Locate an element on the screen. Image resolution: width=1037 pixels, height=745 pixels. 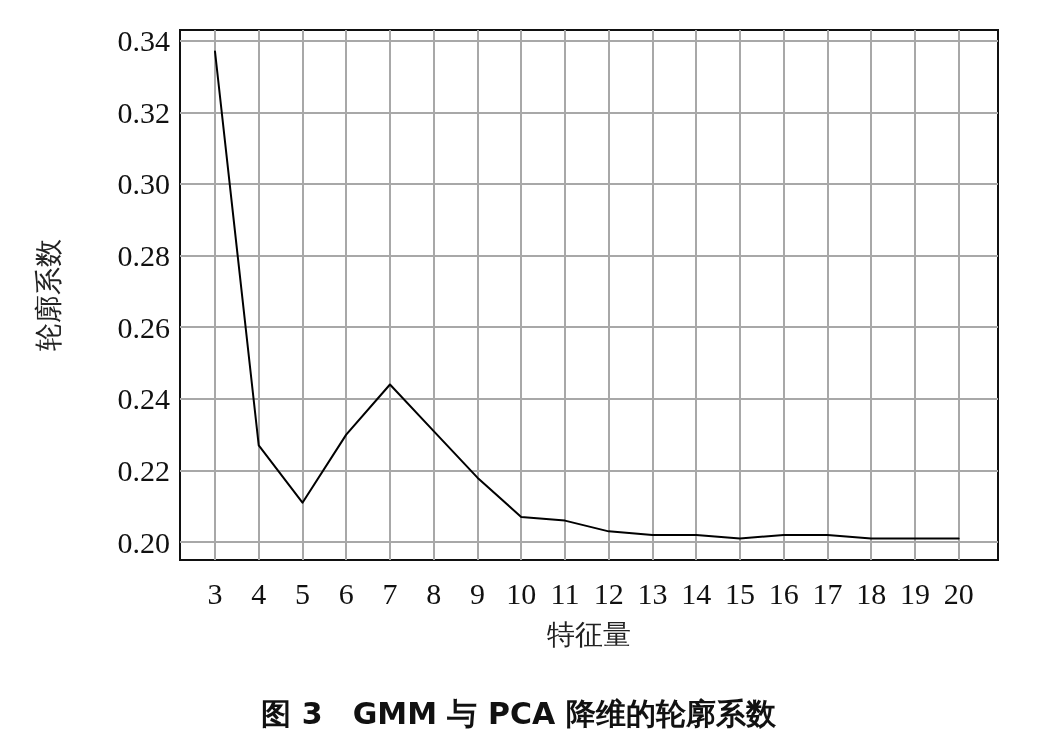
y-tick-label: 0.22 is located at coordinates (143, 470).